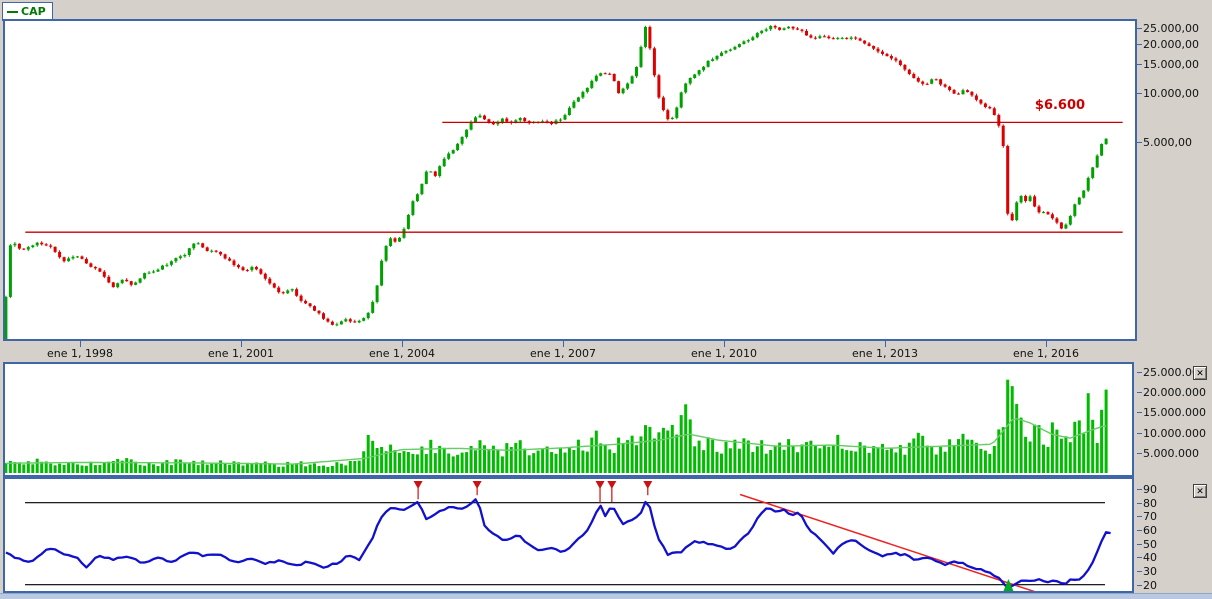  I want to click on date-tick-label: ene 1, 1998, so click(80, 353).